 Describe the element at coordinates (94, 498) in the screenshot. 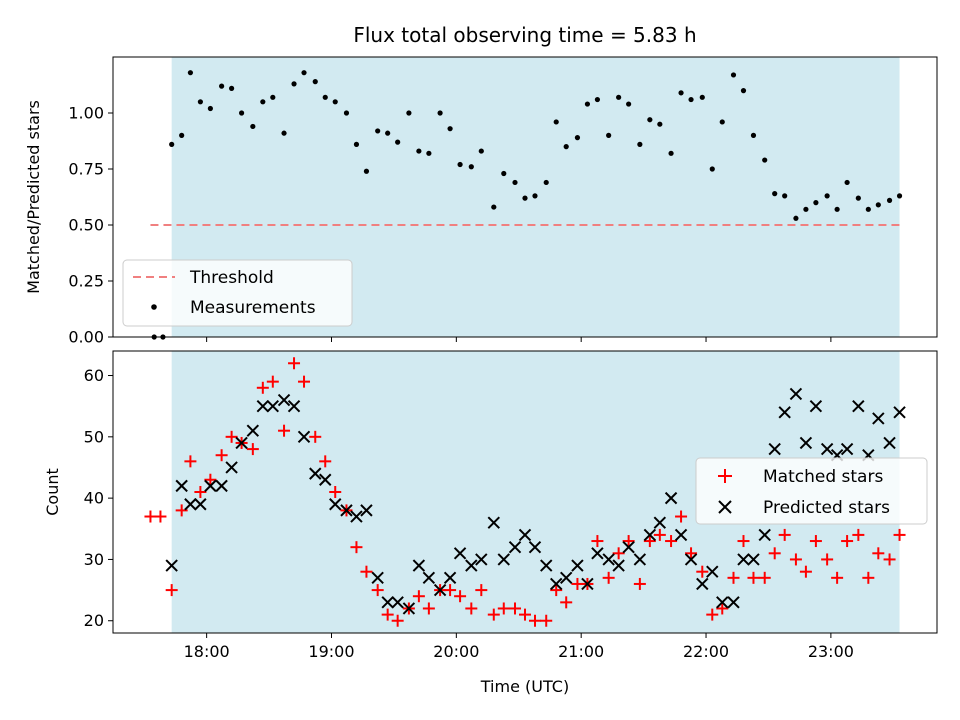

I see `bottom-y-tick-label: 40` at that location.